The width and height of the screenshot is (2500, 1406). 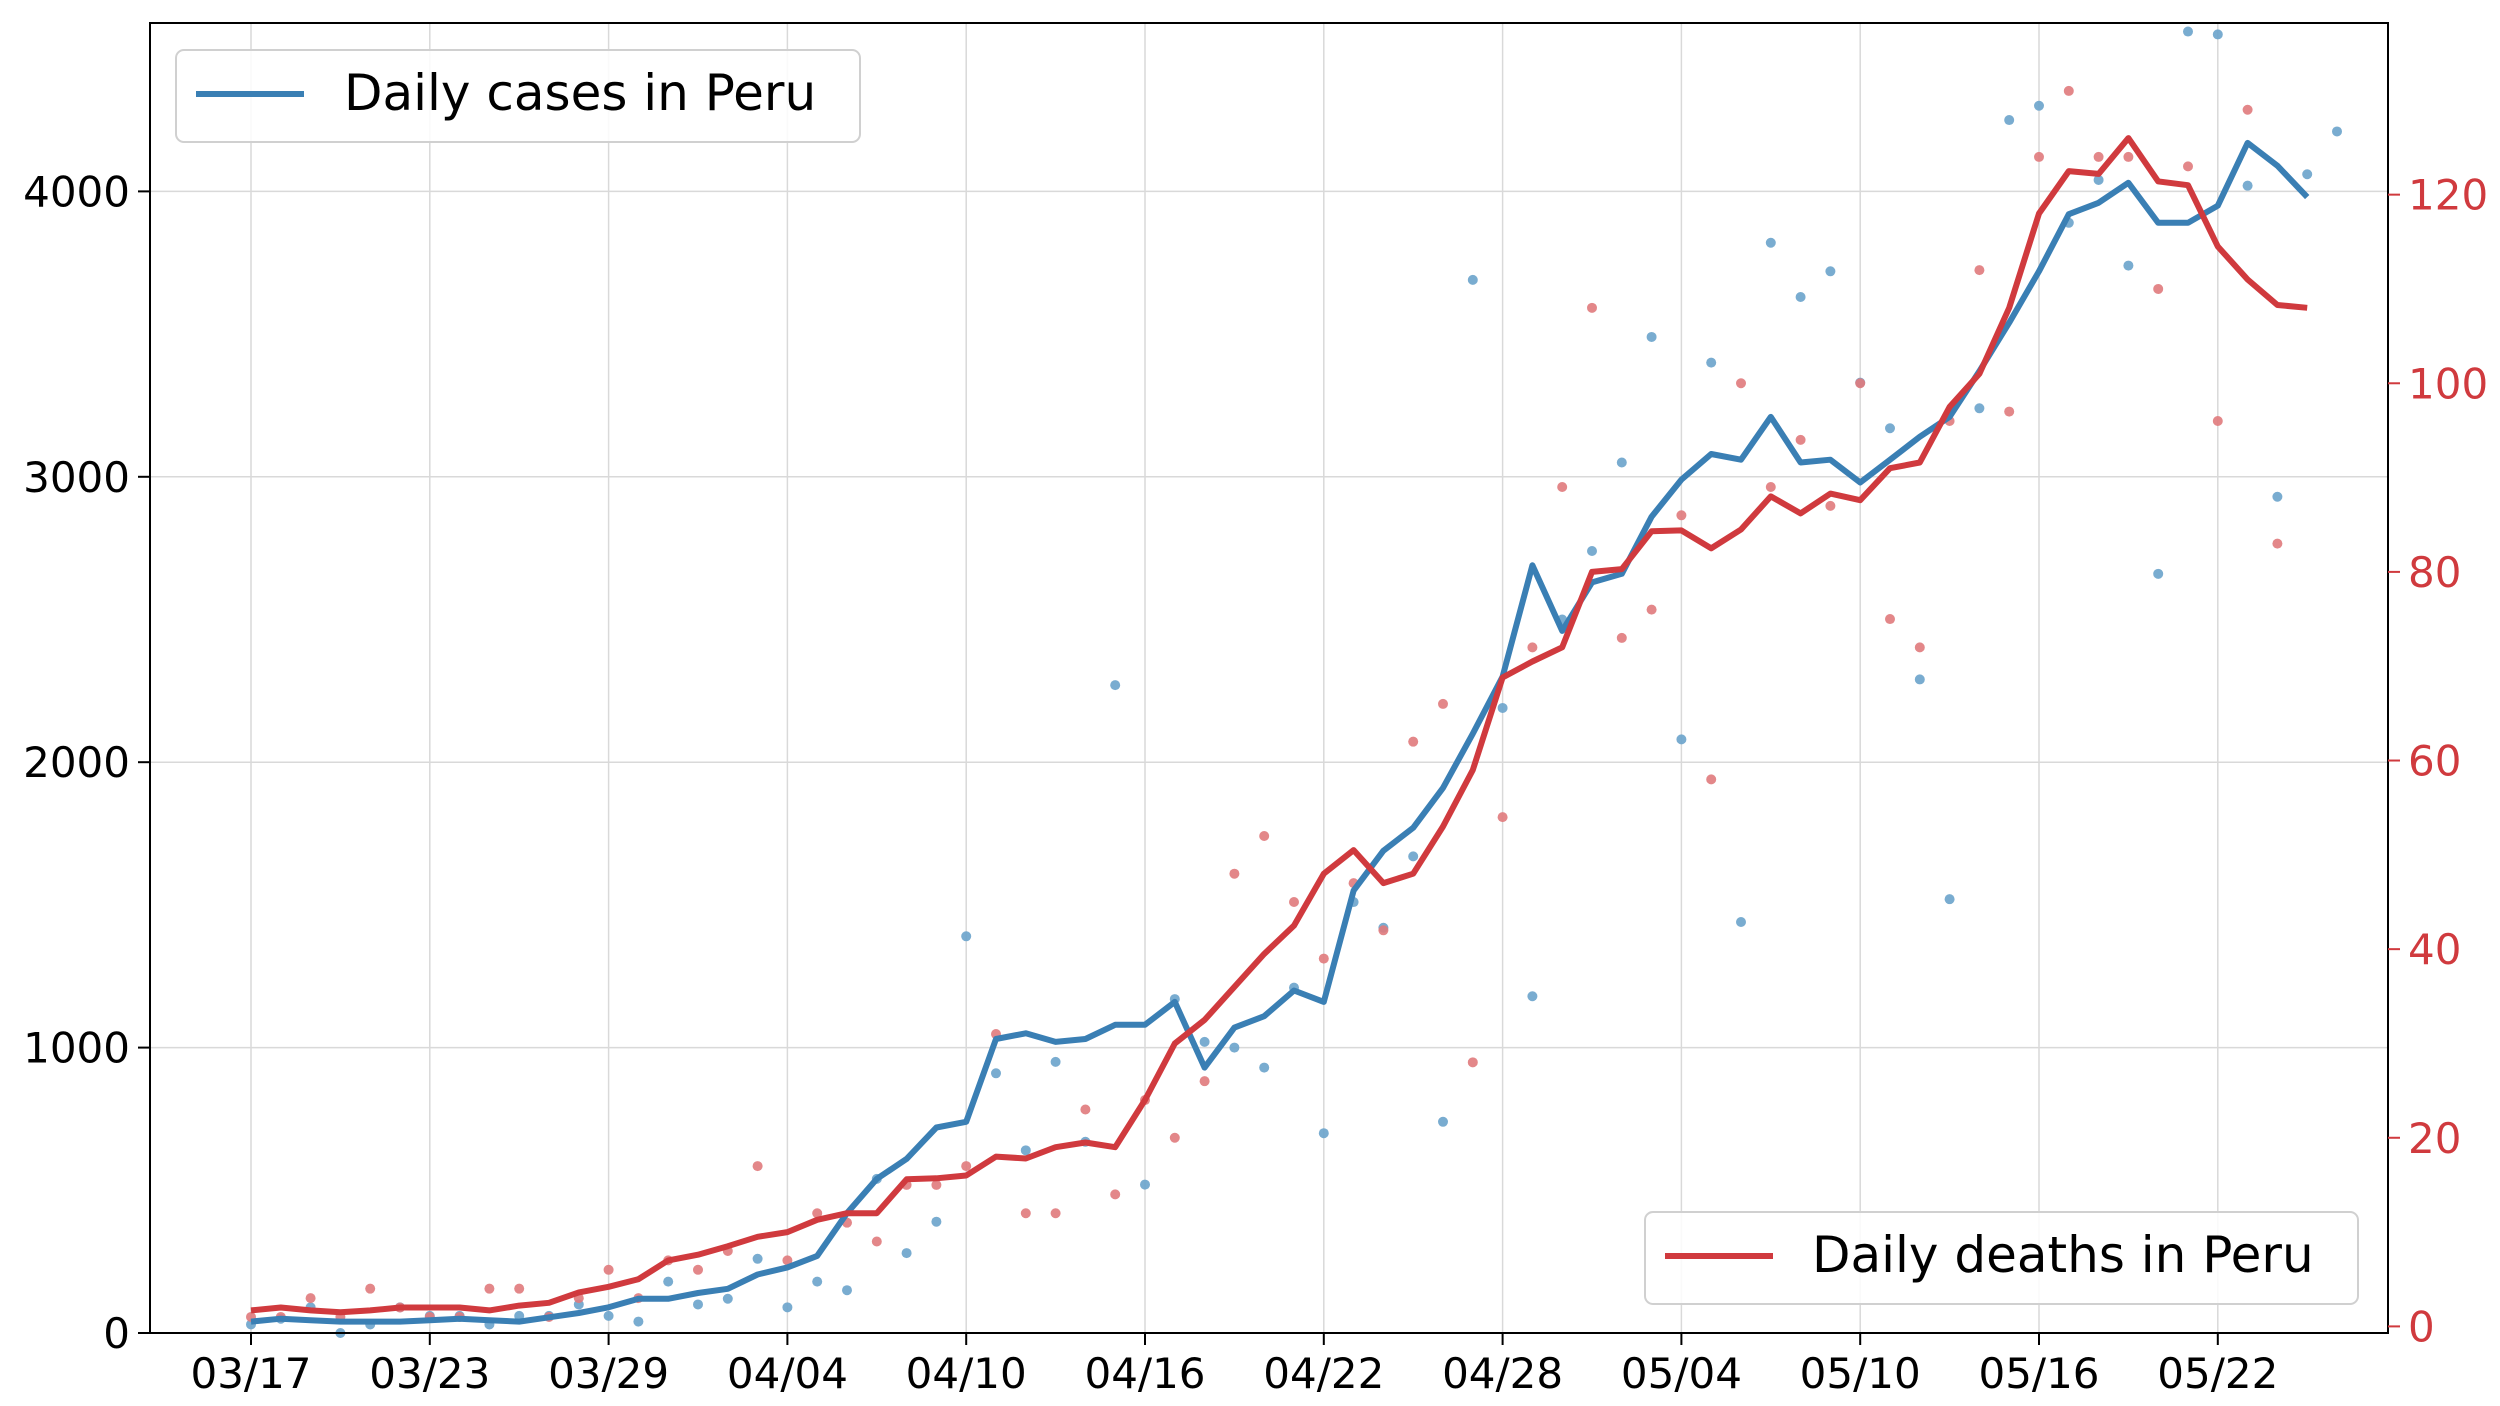 What do you see at coordinates (2448, 383) in the screenshot?
I see `y-right-tick-label: 100` at bounding box center [2448, 383].